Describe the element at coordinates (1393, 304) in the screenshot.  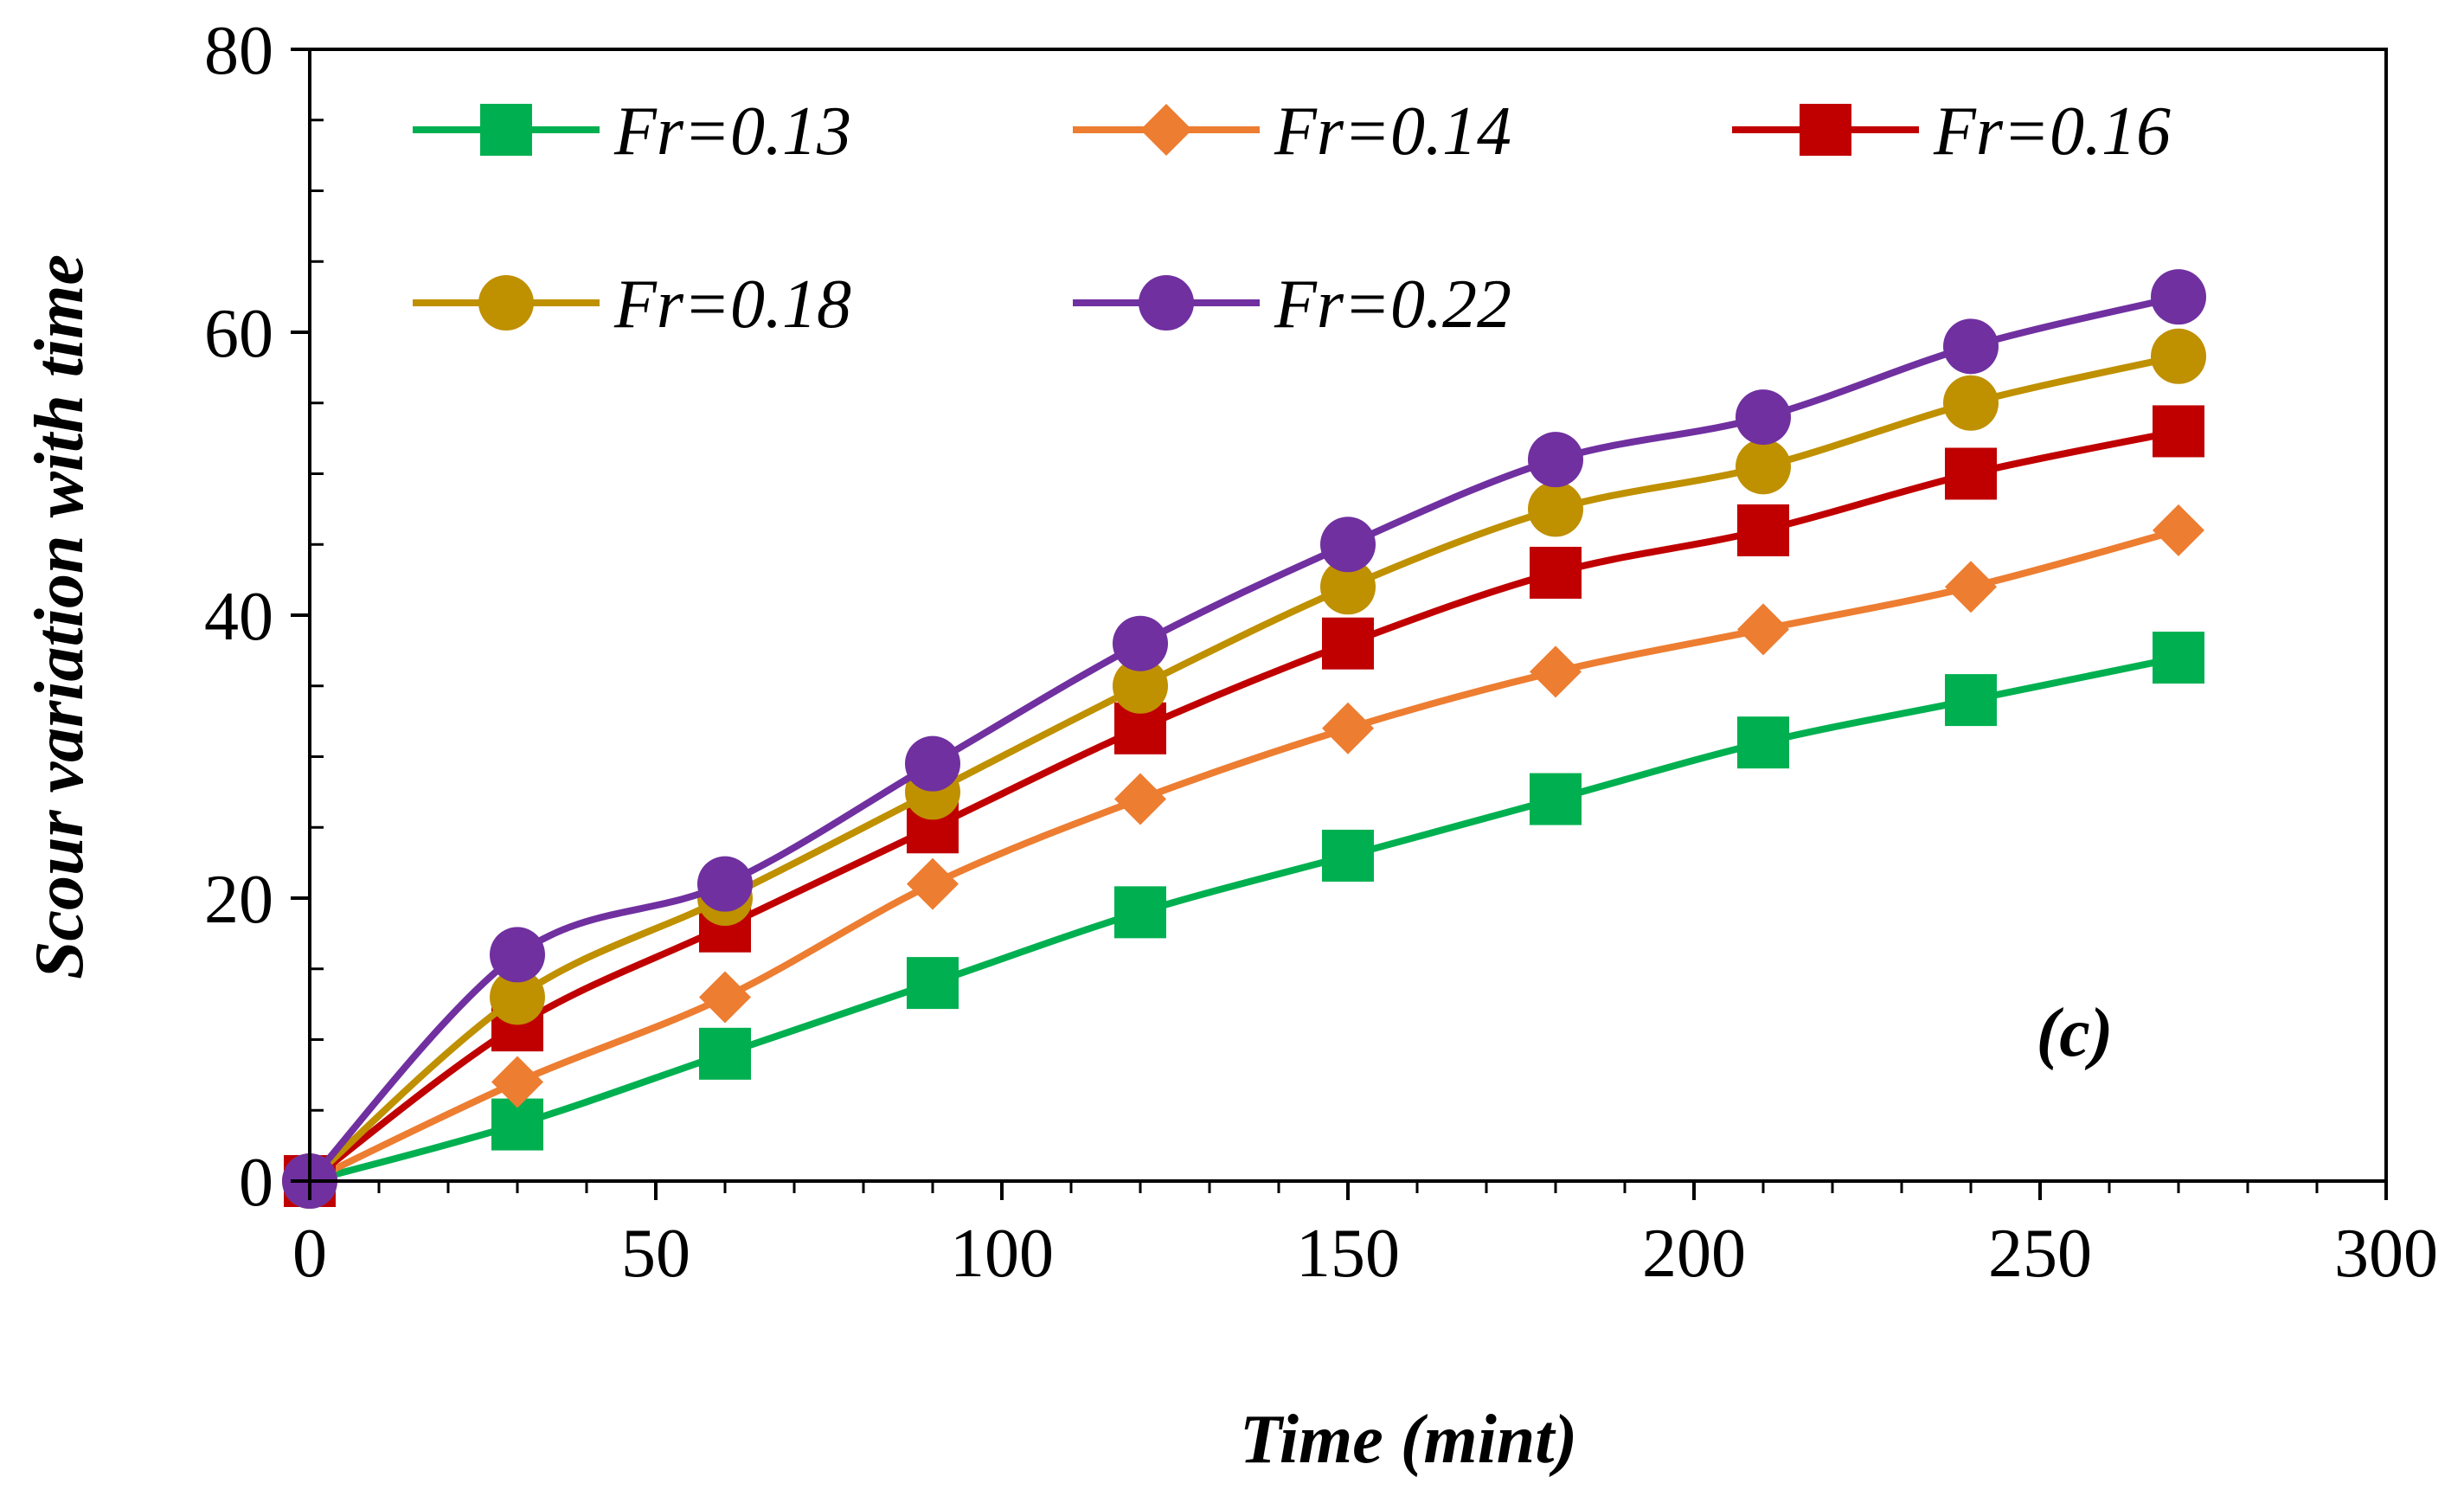
I see `legend-label: Fr=0.22` at that location.